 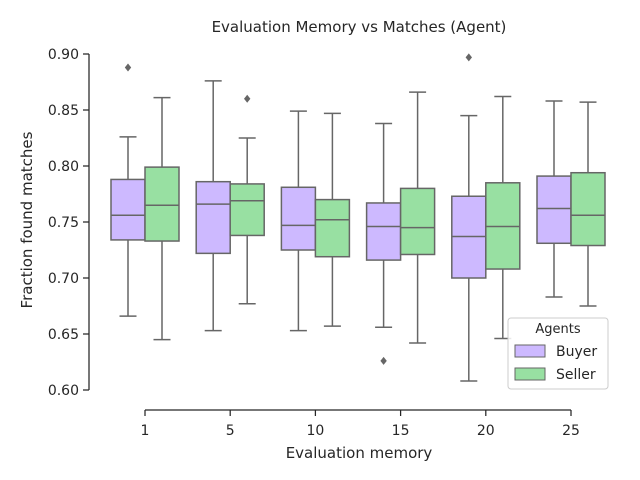 What do you see at coordinates (359, 453) in the screenshot?
I see `x-axis-label: Evaluation memory` at bounding box center [359, 453].